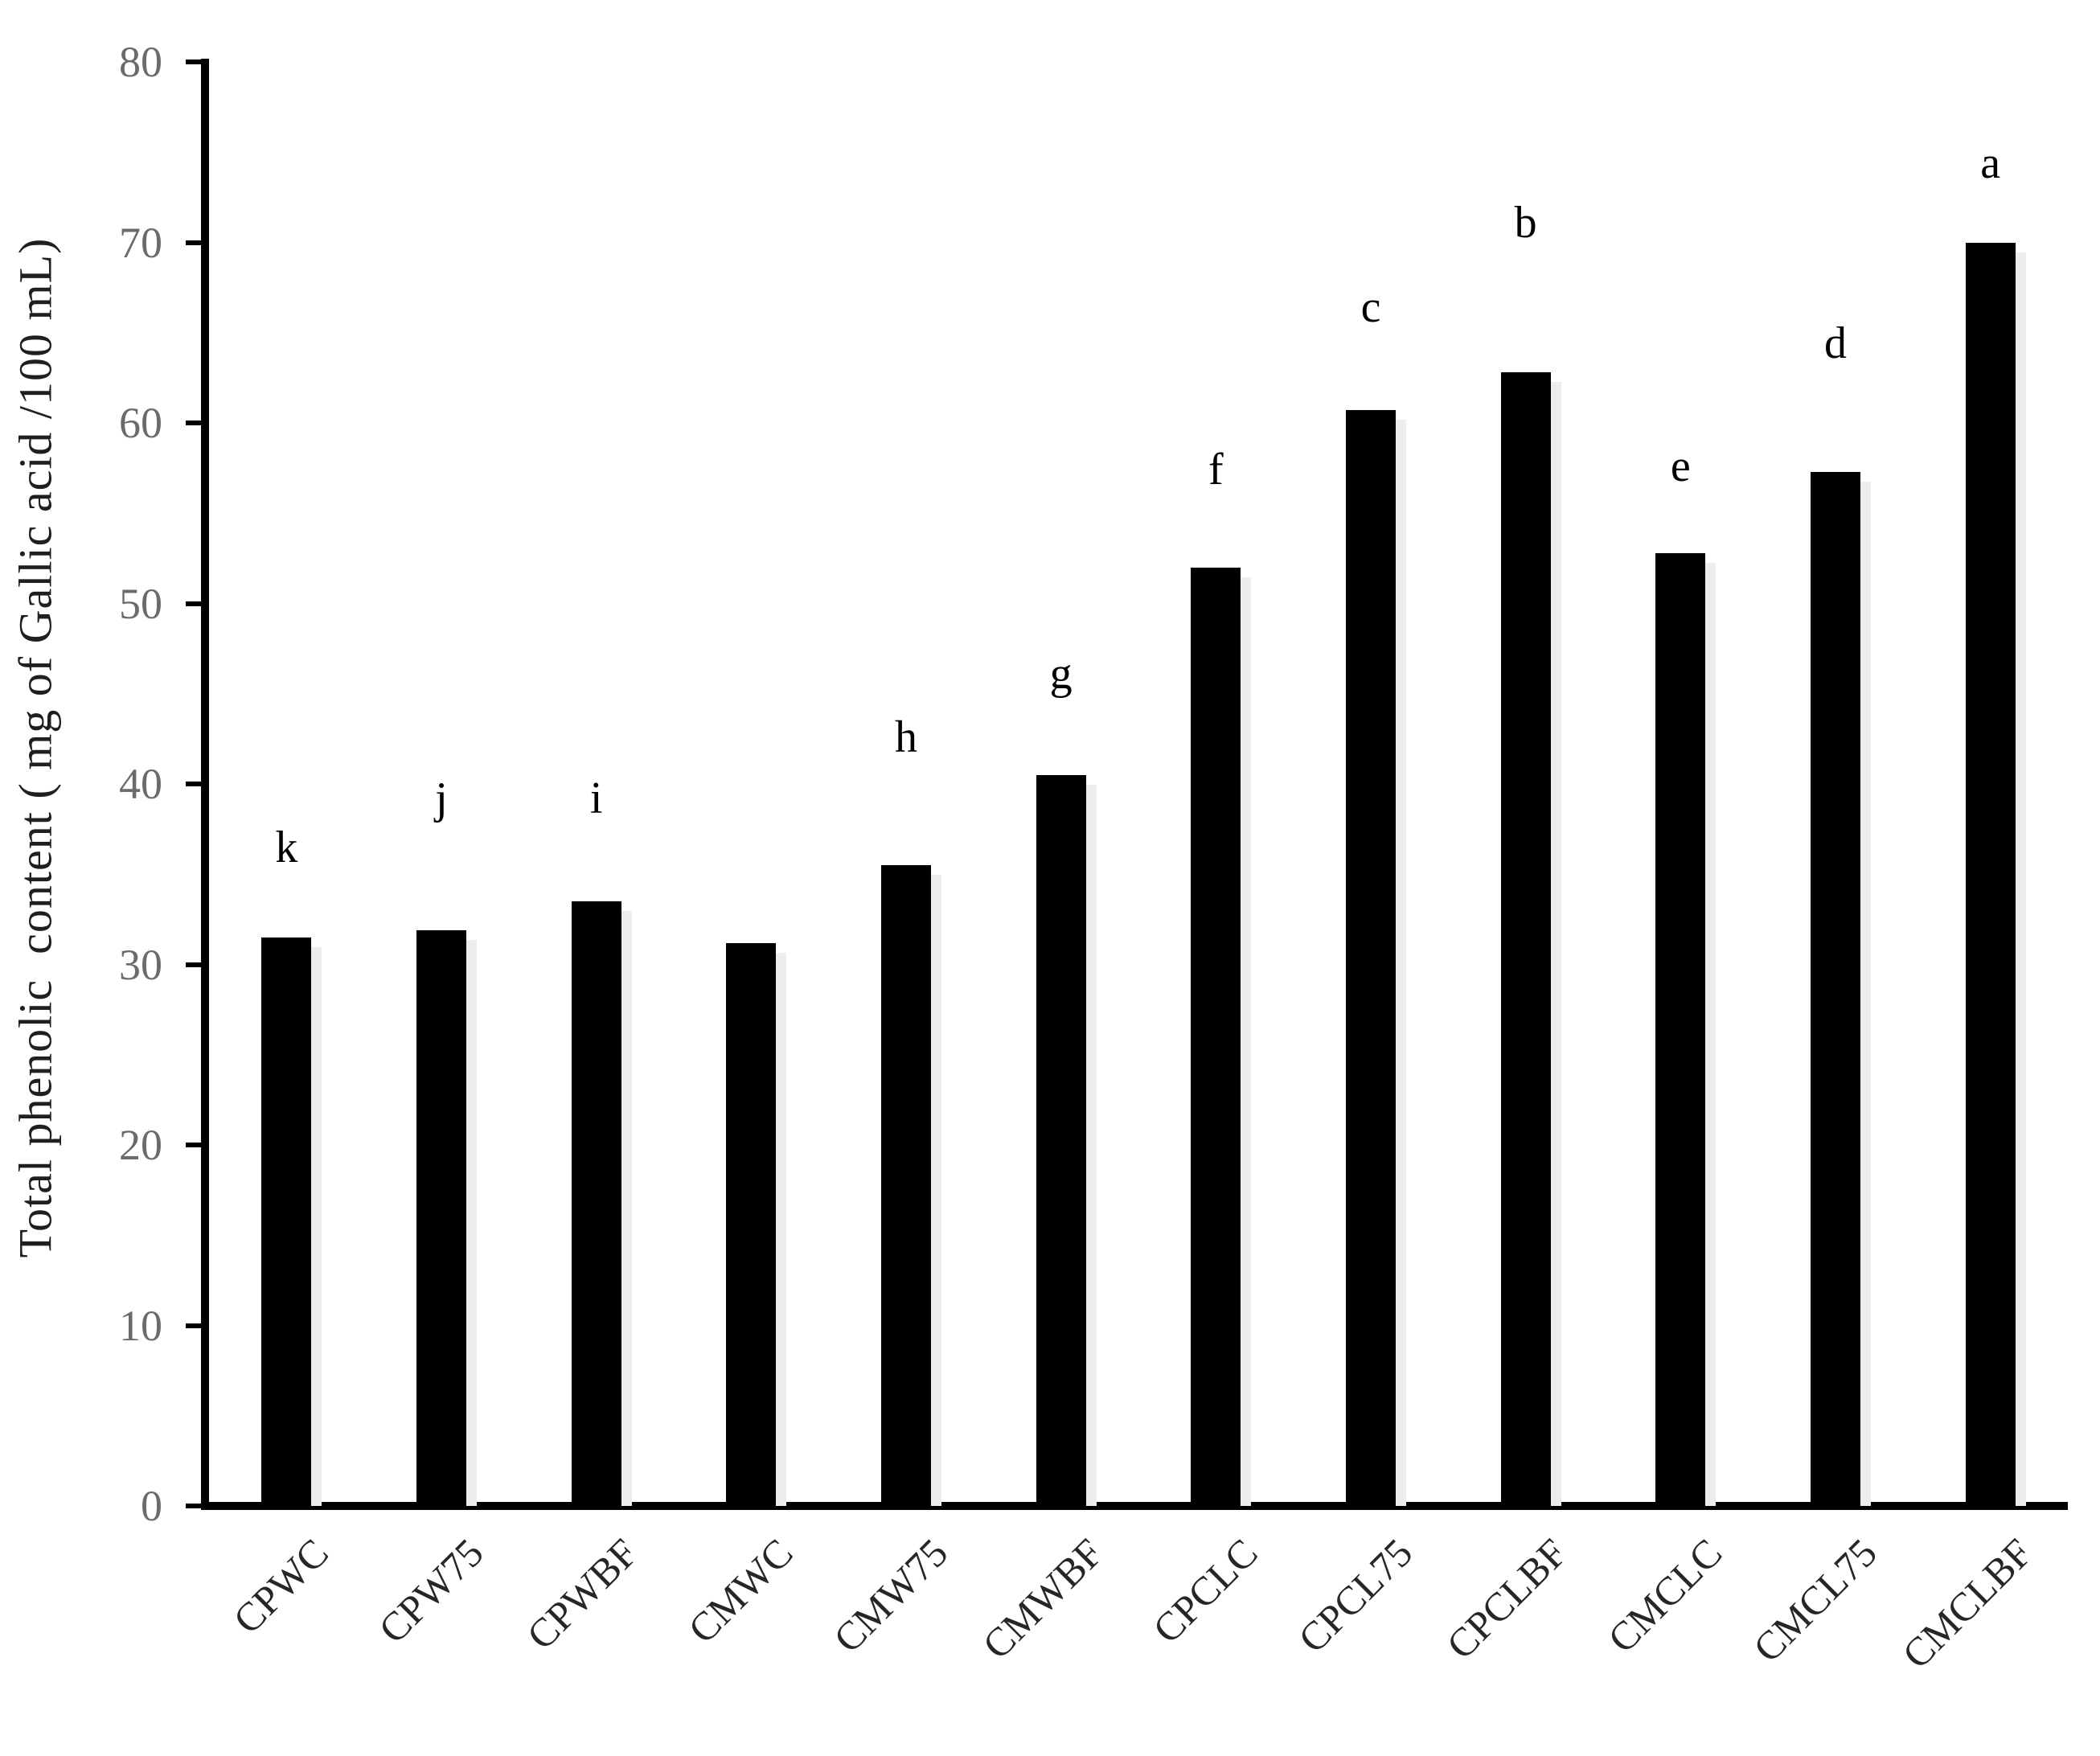 This screenshot has height=1756, width=2100. What do you see at coordinates (1371, 307) in the screenshot?
I see `bar-letter: c` at bounding box center [1371, 307].